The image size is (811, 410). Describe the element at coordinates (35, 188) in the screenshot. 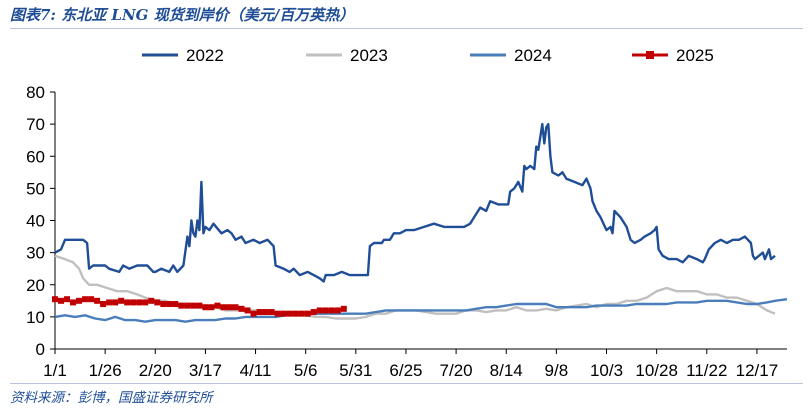

I see `y-tick-label: 50` at that location.